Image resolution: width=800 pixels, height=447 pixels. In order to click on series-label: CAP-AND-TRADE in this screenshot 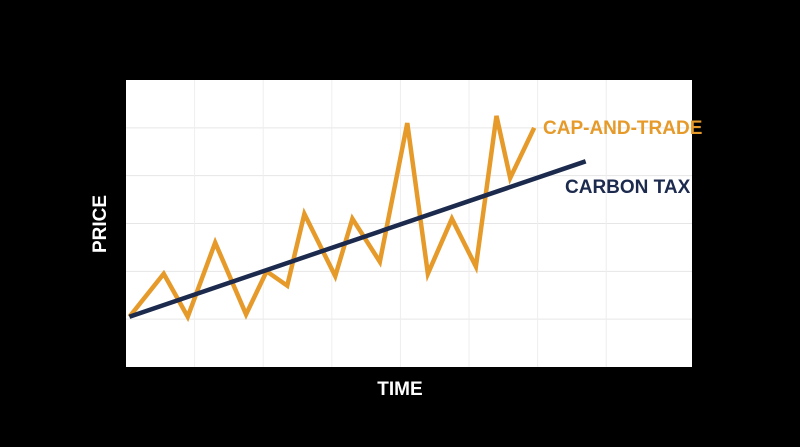, I will do `click(622, 128)`.